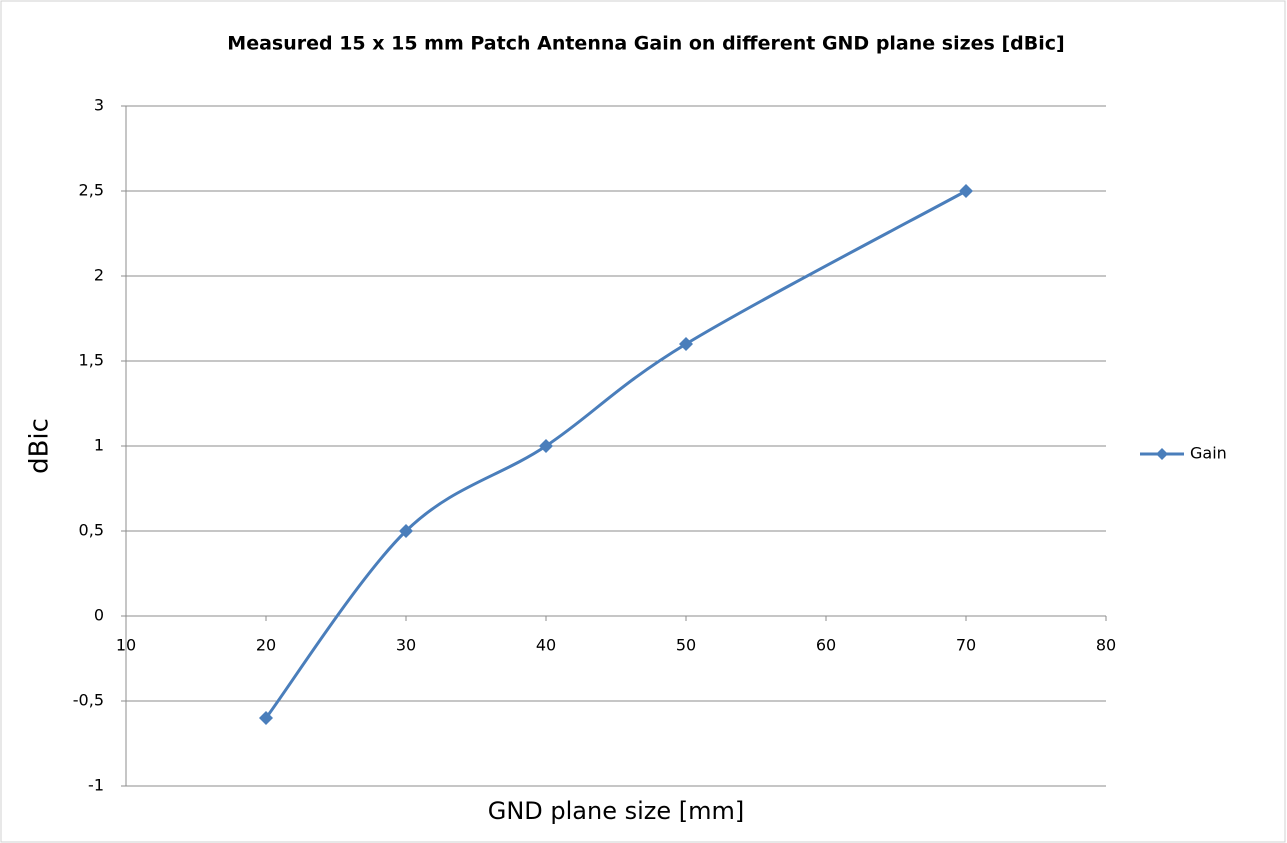  What do you see at coordinates (406, 645) in the screenshot?
I see `x-tick-label: 30` at bounding box center [406, 645].